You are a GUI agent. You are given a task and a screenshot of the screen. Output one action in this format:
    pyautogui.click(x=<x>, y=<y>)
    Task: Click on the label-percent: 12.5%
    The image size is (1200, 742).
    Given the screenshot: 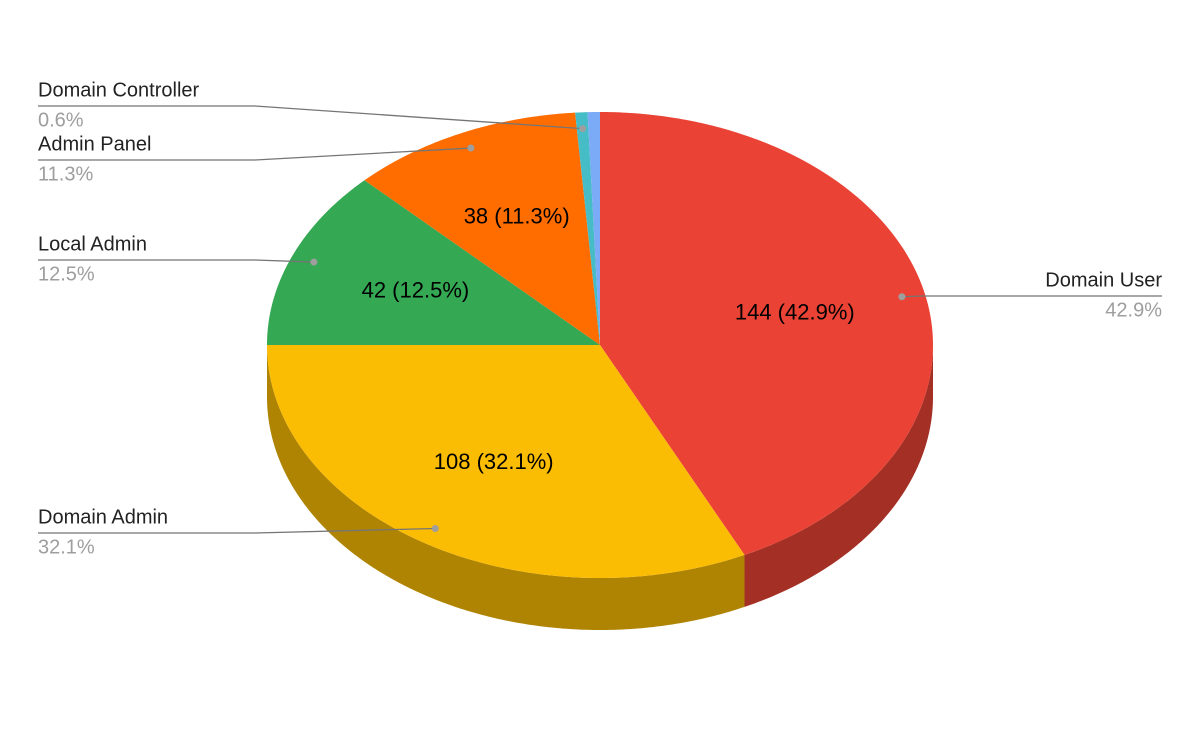 What is the action you would take?
    pyautogui.click(x=66, y=274)
    